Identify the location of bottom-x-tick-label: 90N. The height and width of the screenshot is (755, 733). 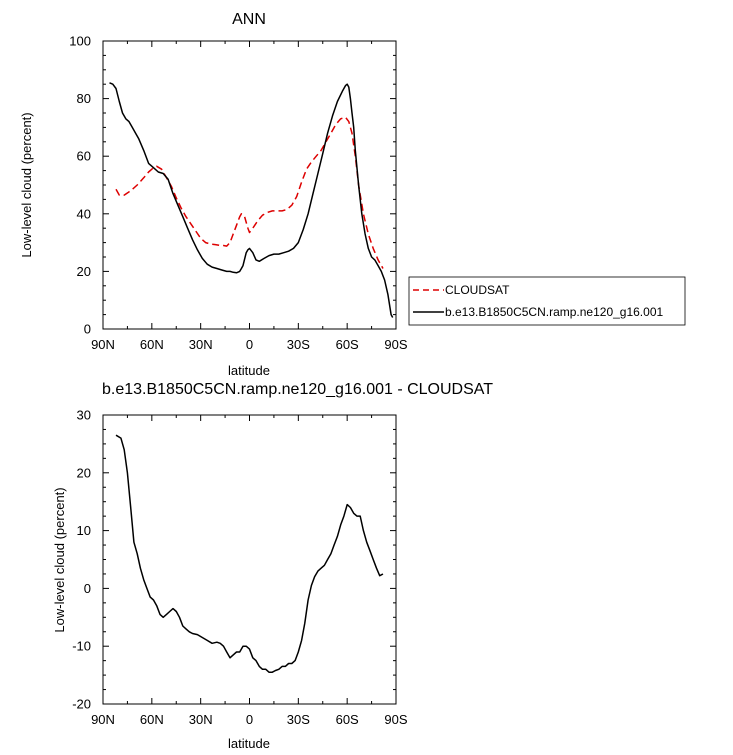
(103, 719).